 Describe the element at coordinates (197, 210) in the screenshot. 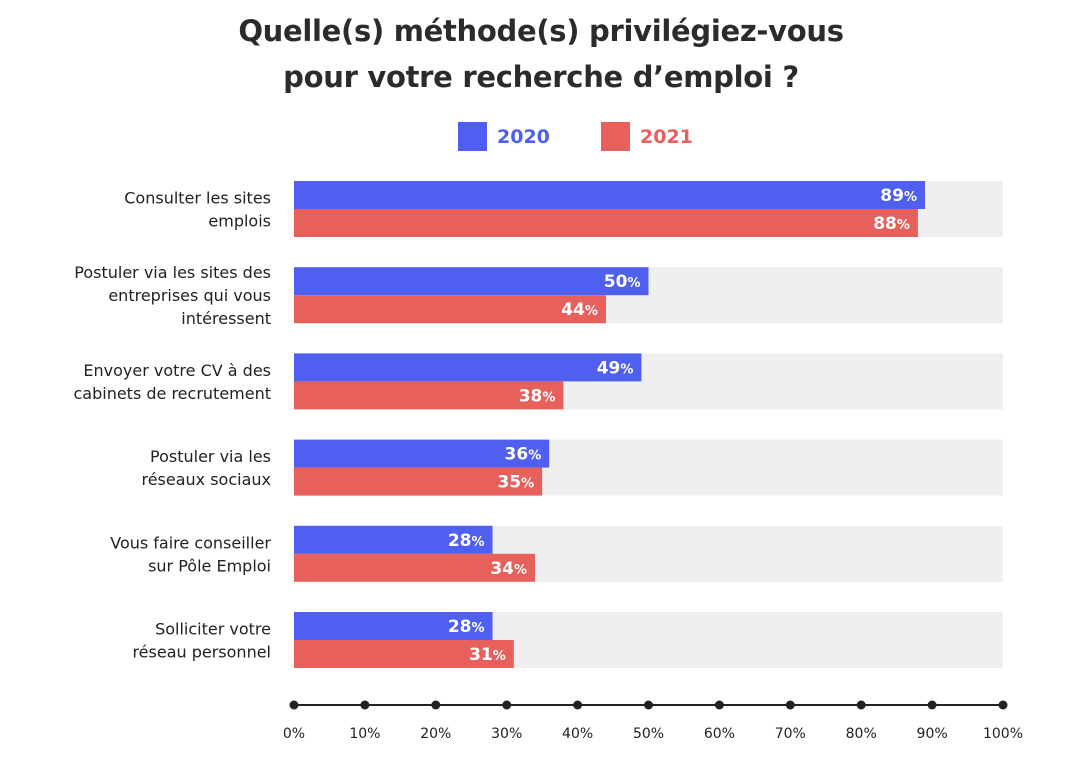

I see `category-label: Consulter les sites emplois` at that location.